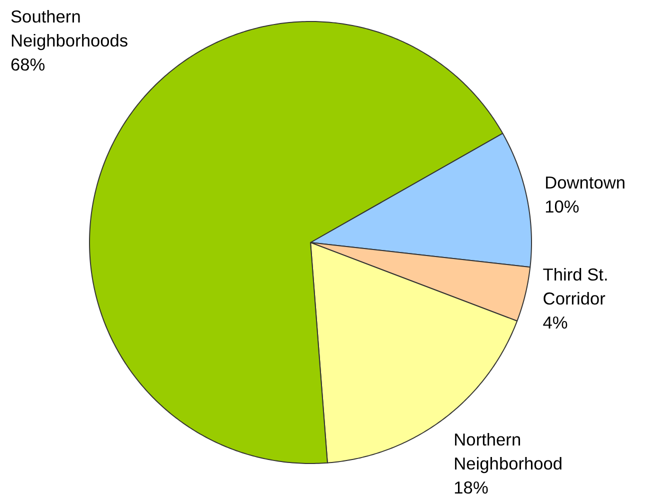  What do you see at coordinates (562, 206) in the screenshot?
I see `data-label: 10%` at bounding box center [562, 206].